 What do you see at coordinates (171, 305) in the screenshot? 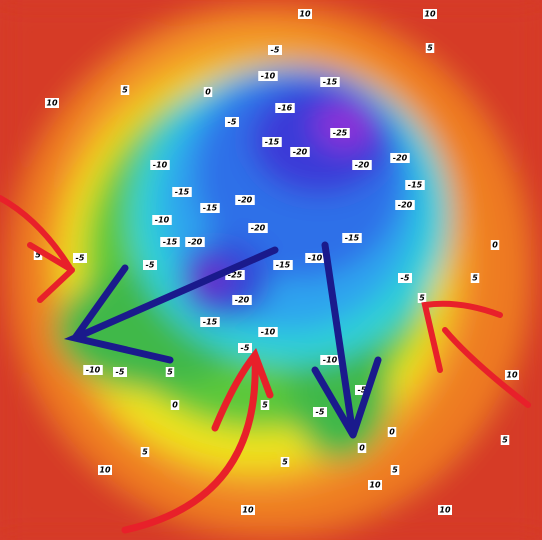
I see `blue-arrow` at bounding box center [171, 305].